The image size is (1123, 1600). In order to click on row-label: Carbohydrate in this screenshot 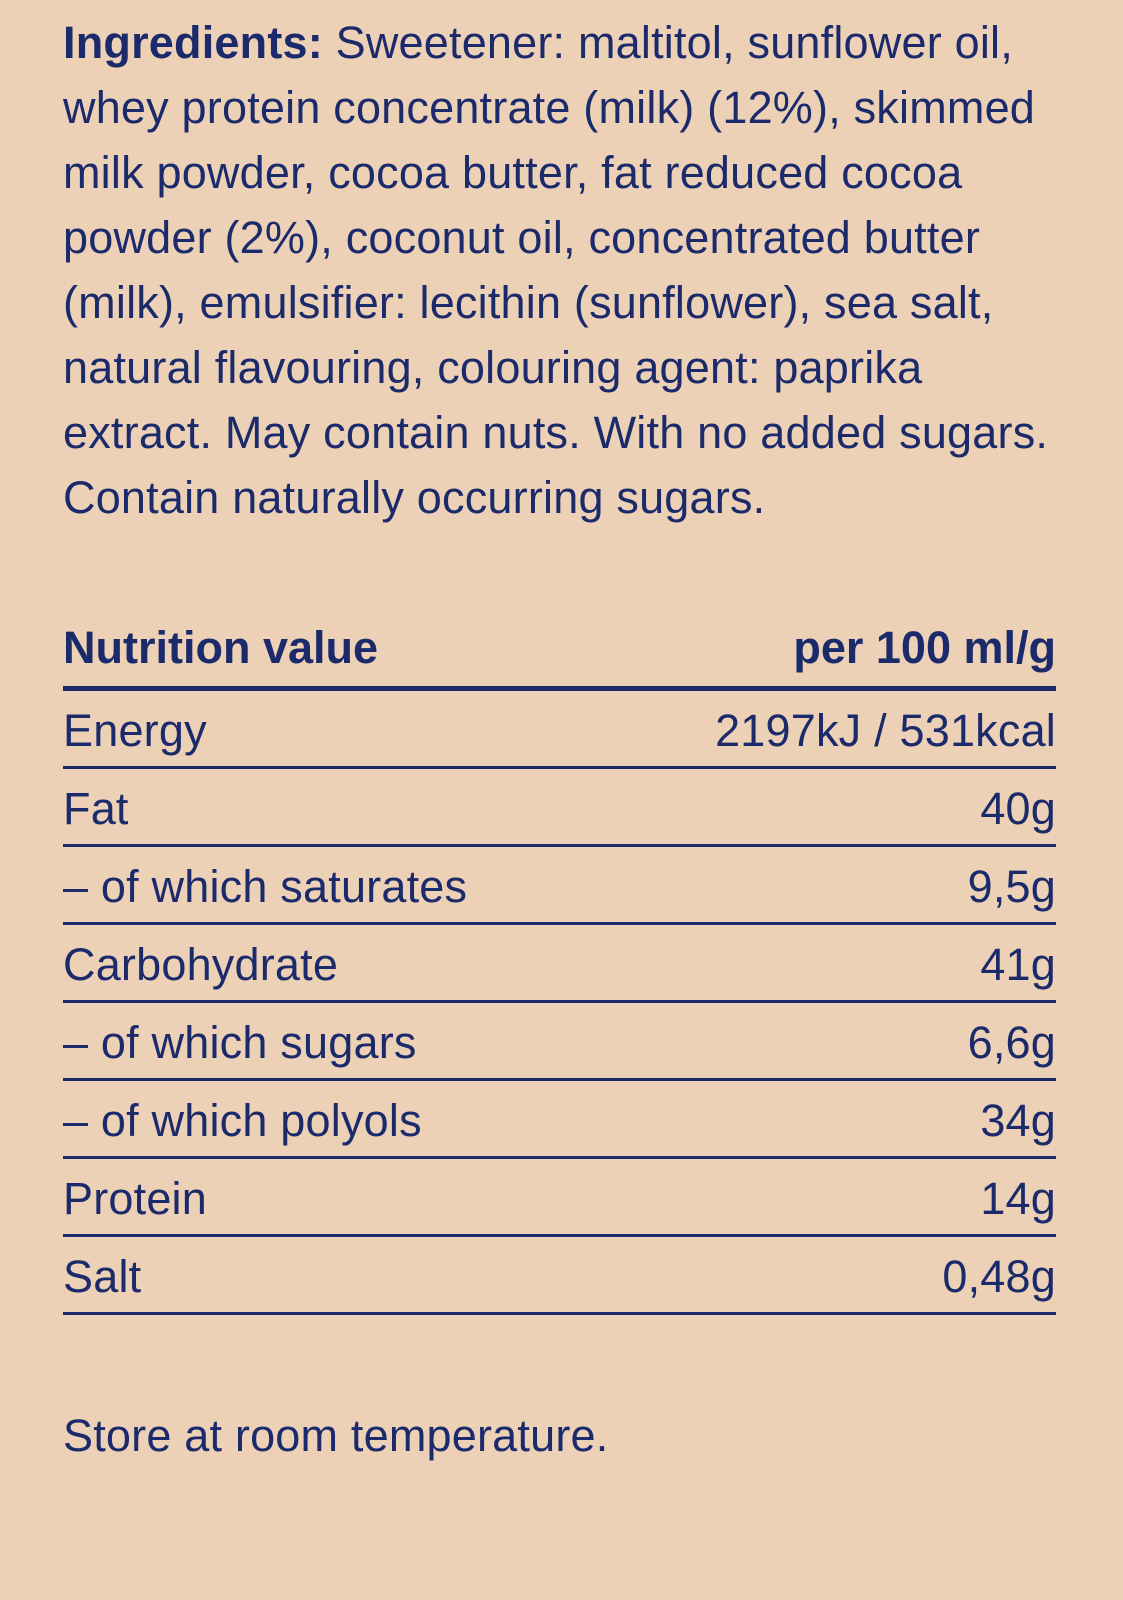, I will do `click(201, 964)`.